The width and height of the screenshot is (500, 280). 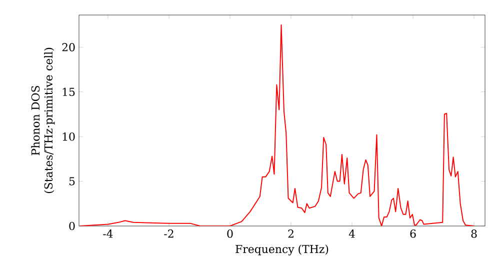 What do you see at coordinates (169, 234) in the screenshot?
I see `x-tick-label: -2` at bounding box center [169, 234].